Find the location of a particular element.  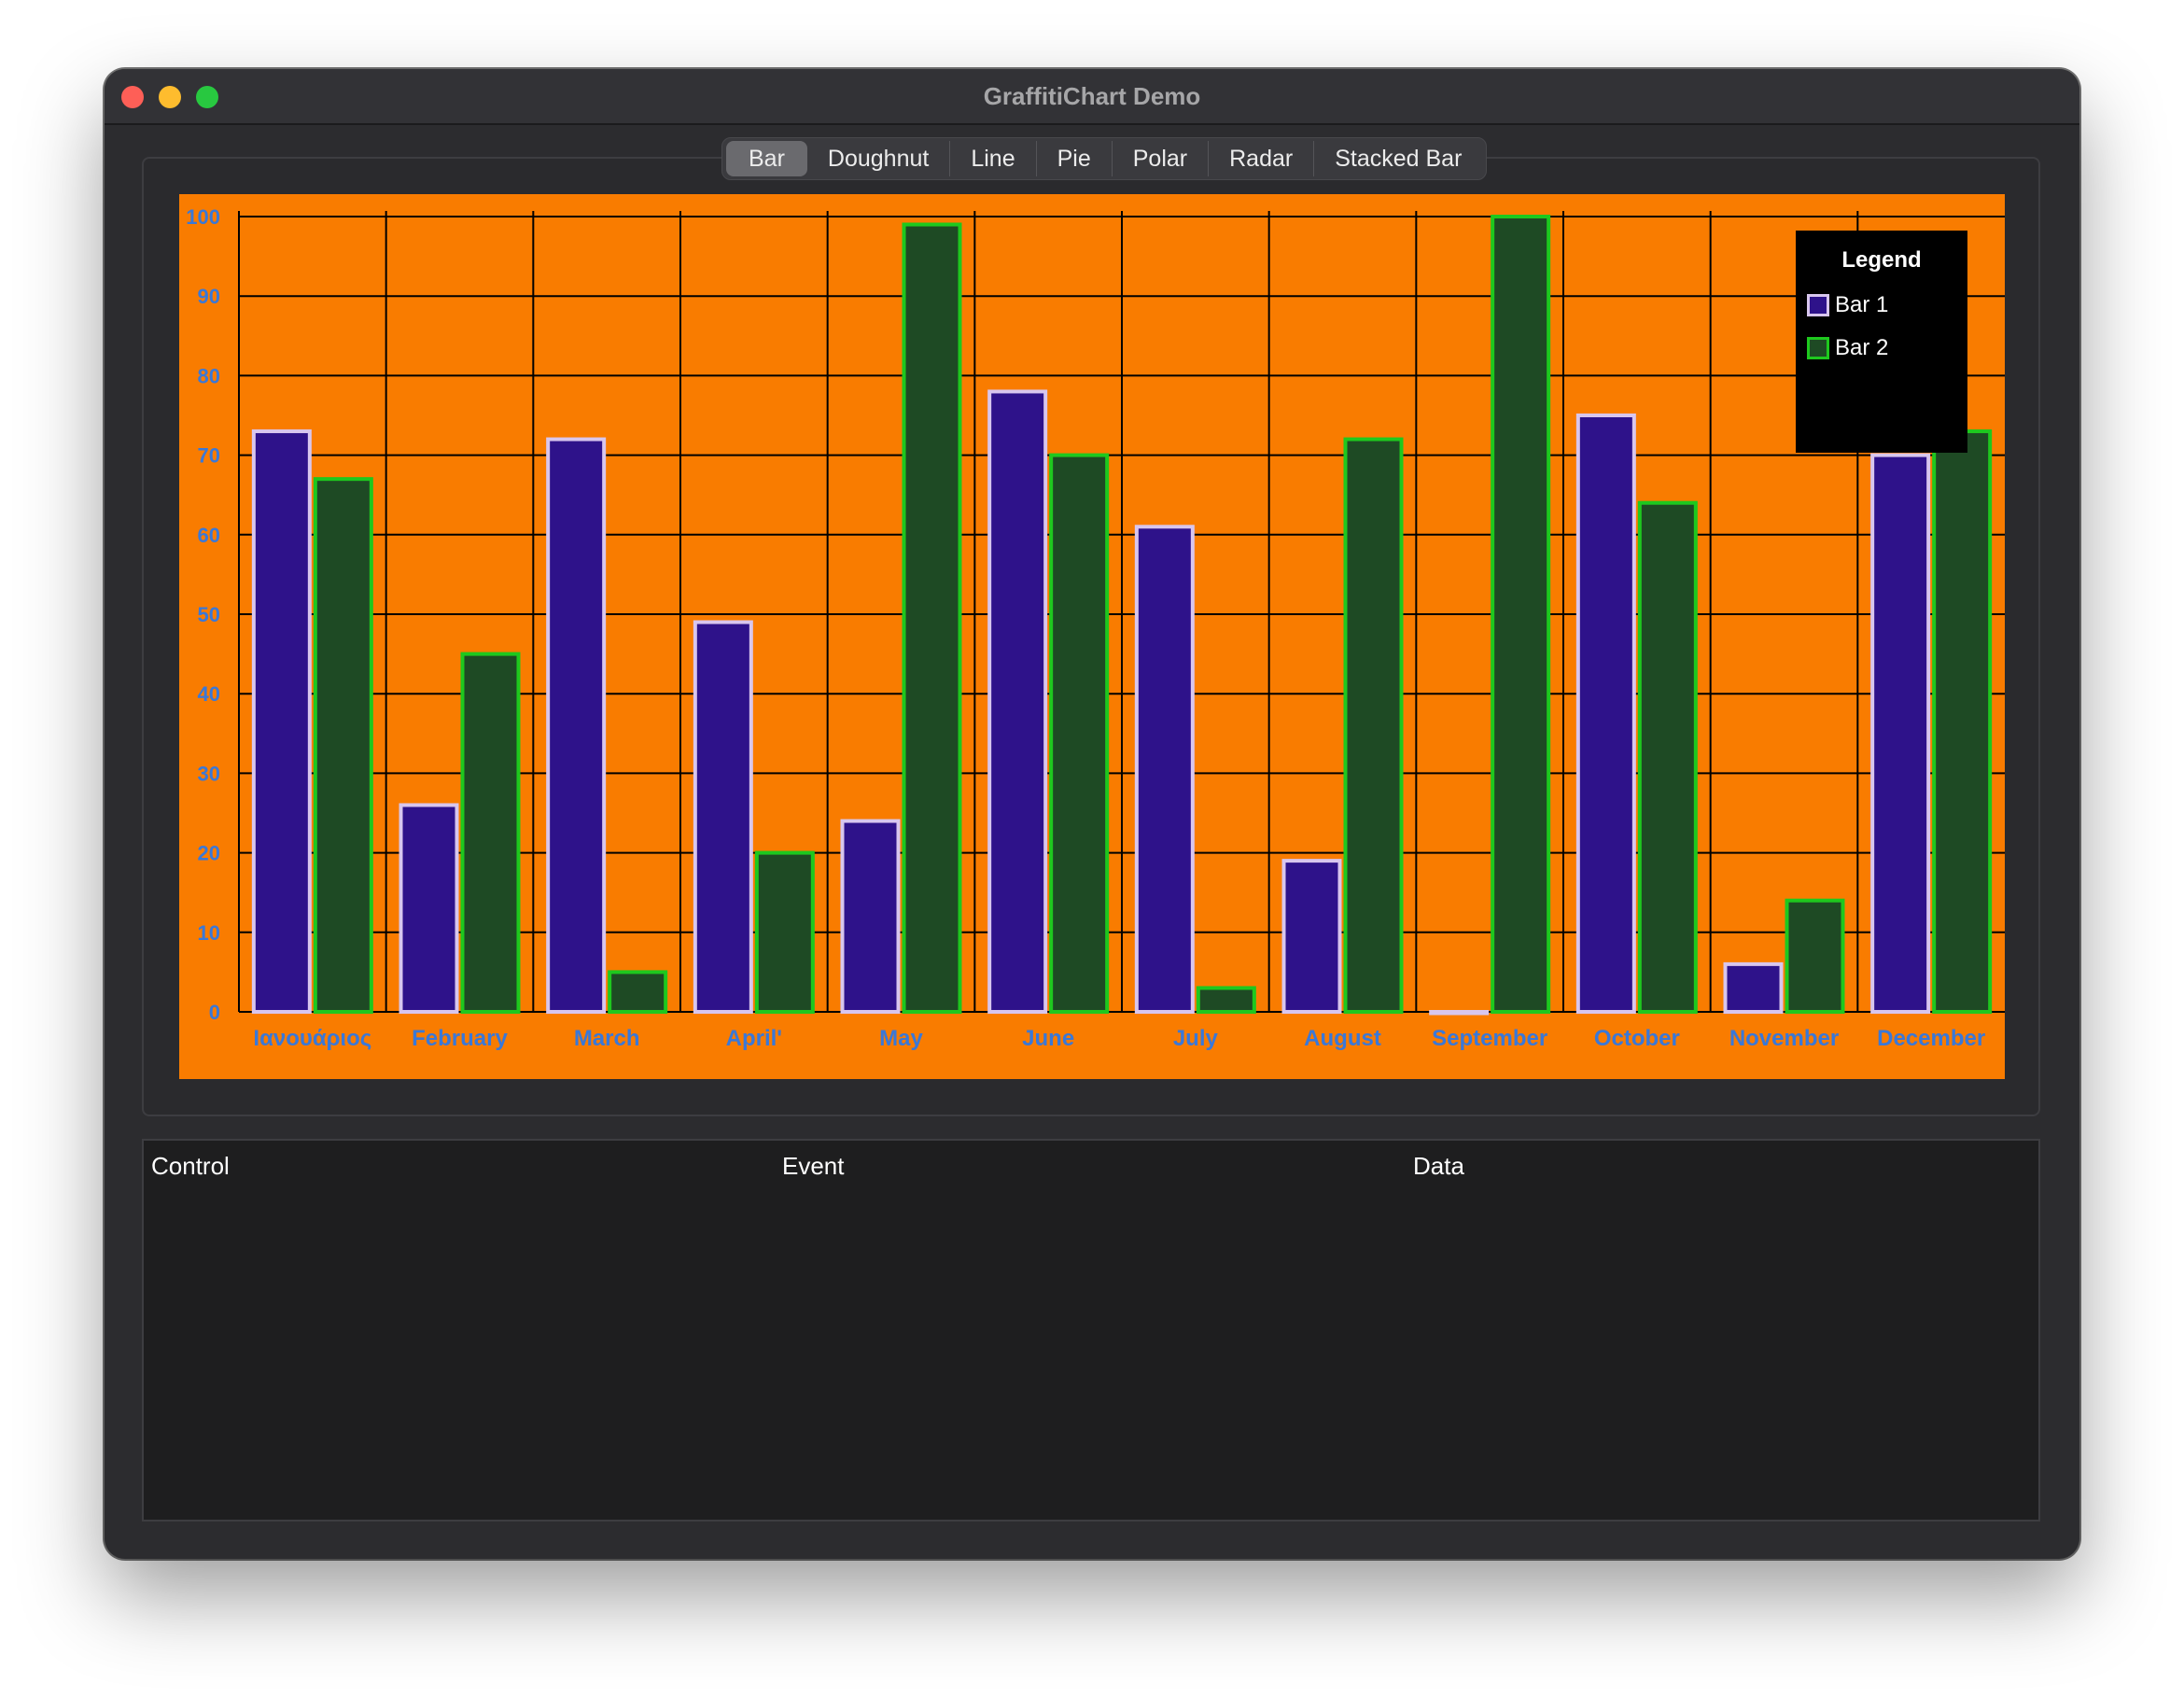

tab-pie: Pie is located at coordinates (1075, 158).